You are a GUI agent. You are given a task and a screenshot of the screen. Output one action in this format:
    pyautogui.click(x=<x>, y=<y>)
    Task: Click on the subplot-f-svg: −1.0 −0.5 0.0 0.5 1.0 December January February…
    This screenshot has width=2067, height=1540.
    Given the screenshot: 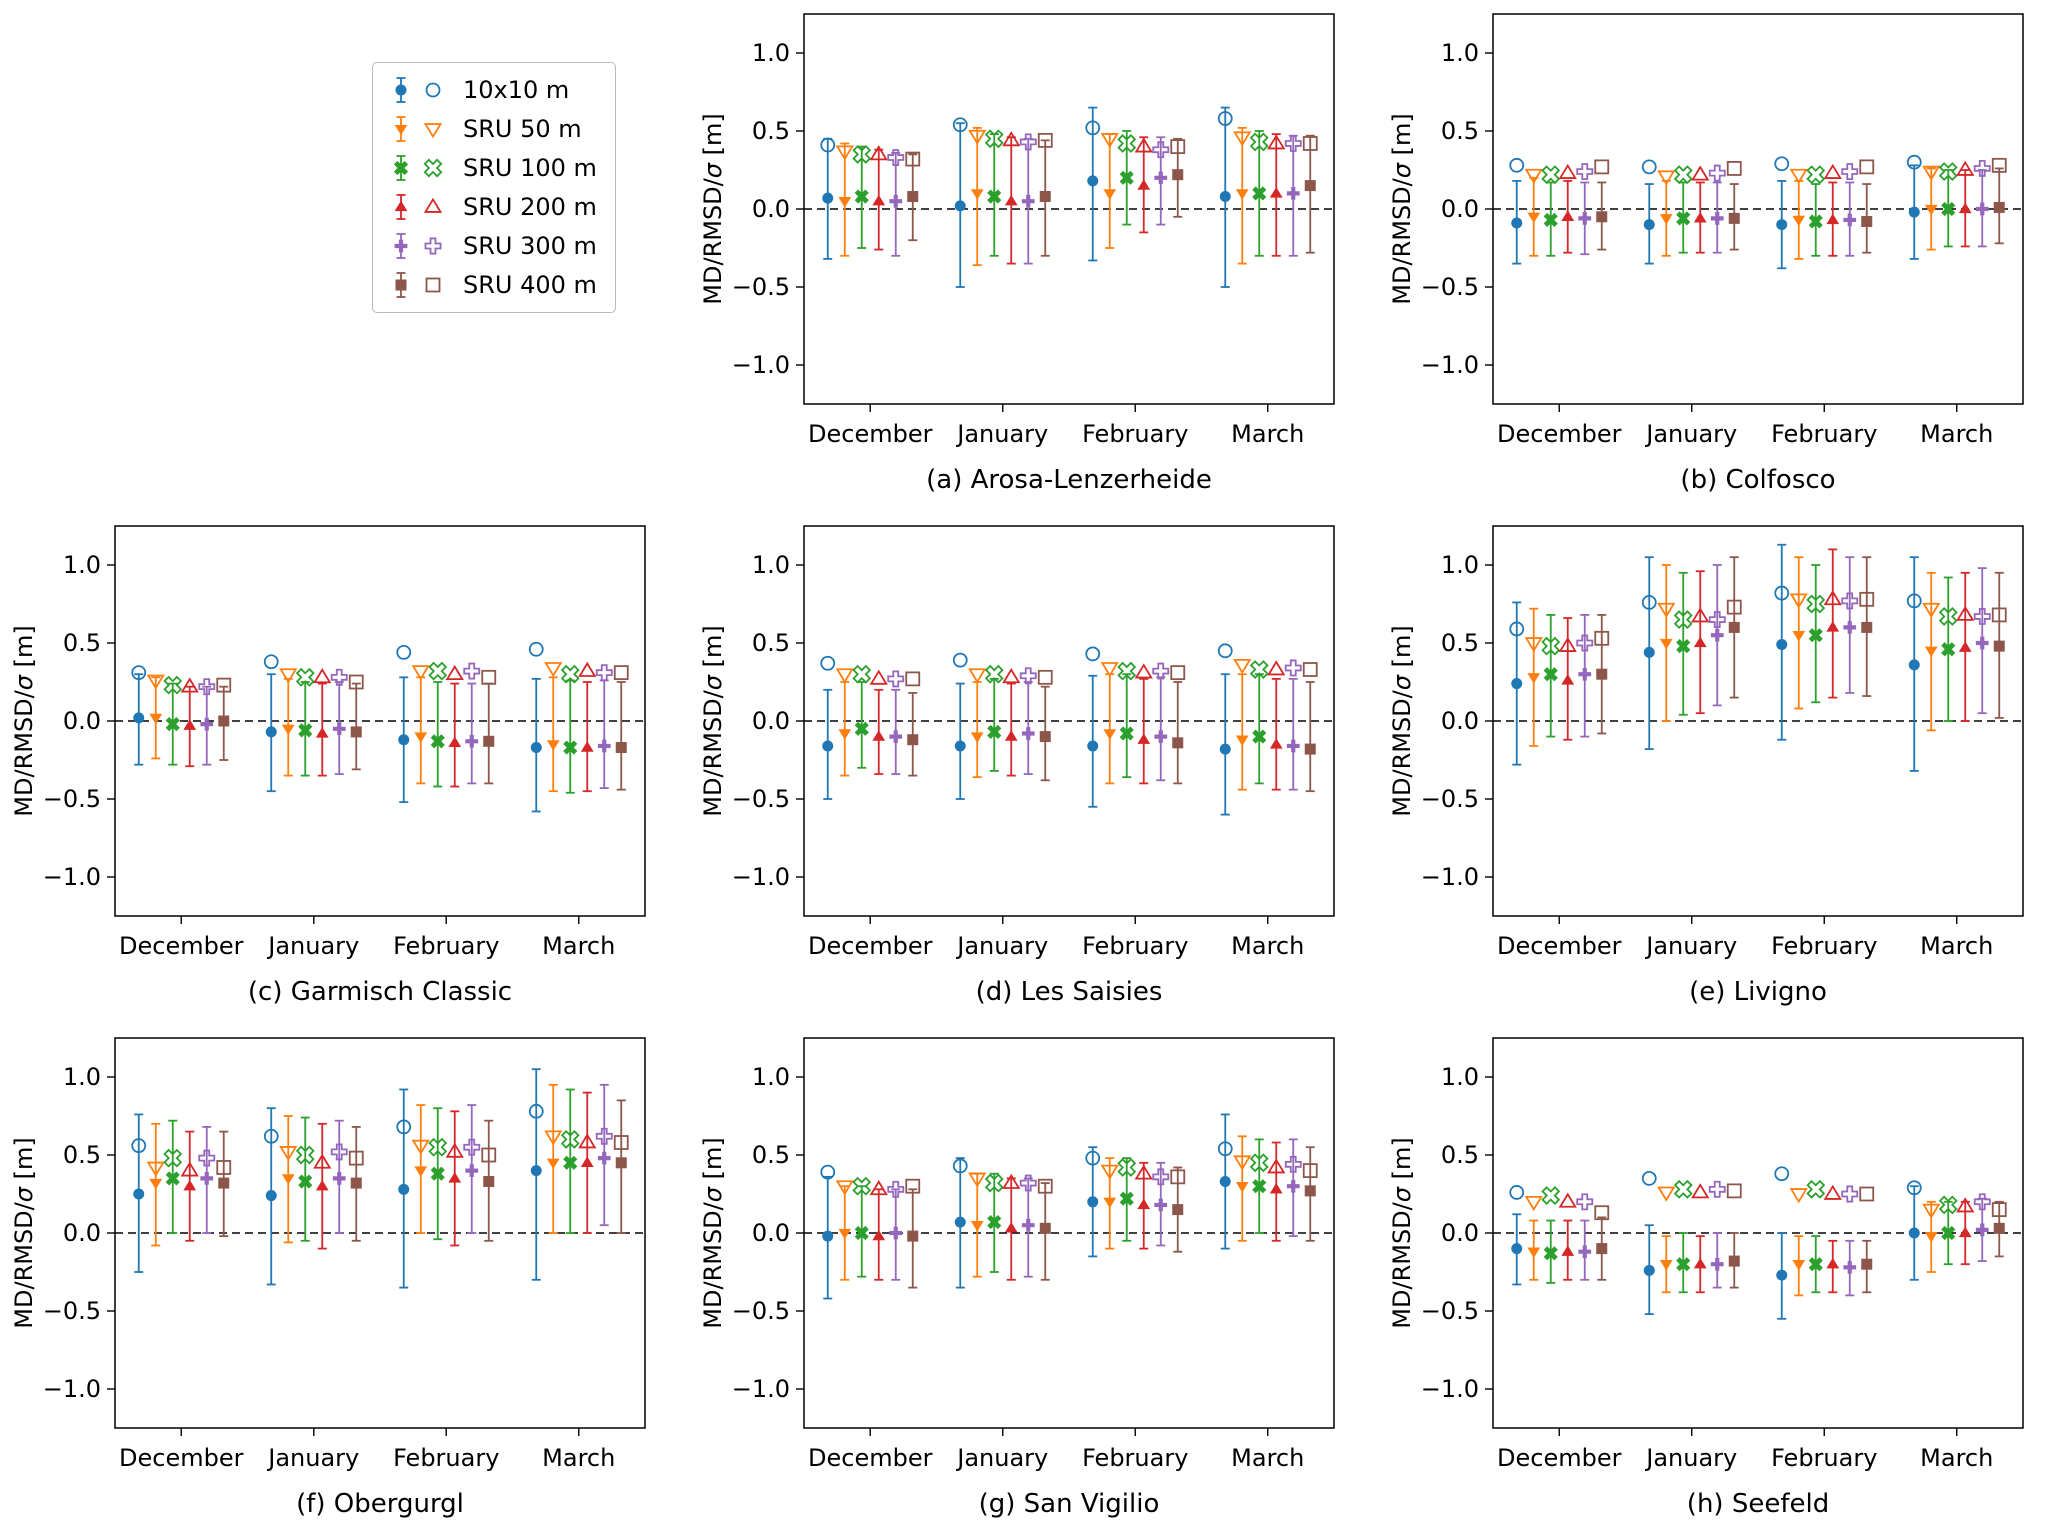 What is the action you would take?
    pyautogui.click(x=328, y=1278)
    